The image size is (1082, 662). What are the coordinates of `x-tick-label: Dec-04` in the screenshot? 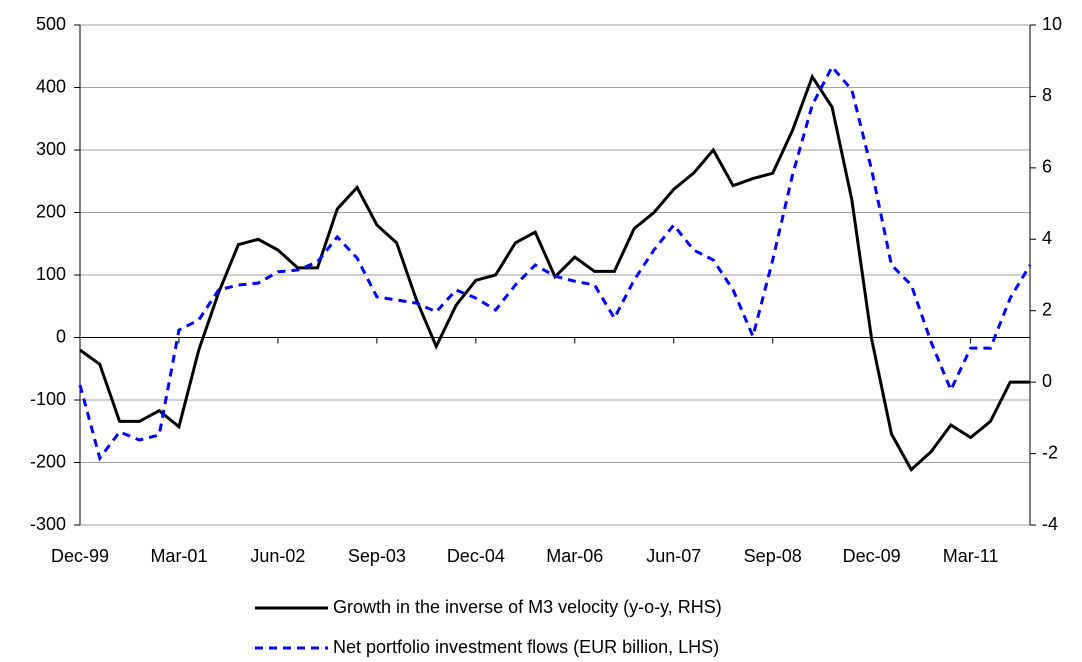 It's located at (476, 556).